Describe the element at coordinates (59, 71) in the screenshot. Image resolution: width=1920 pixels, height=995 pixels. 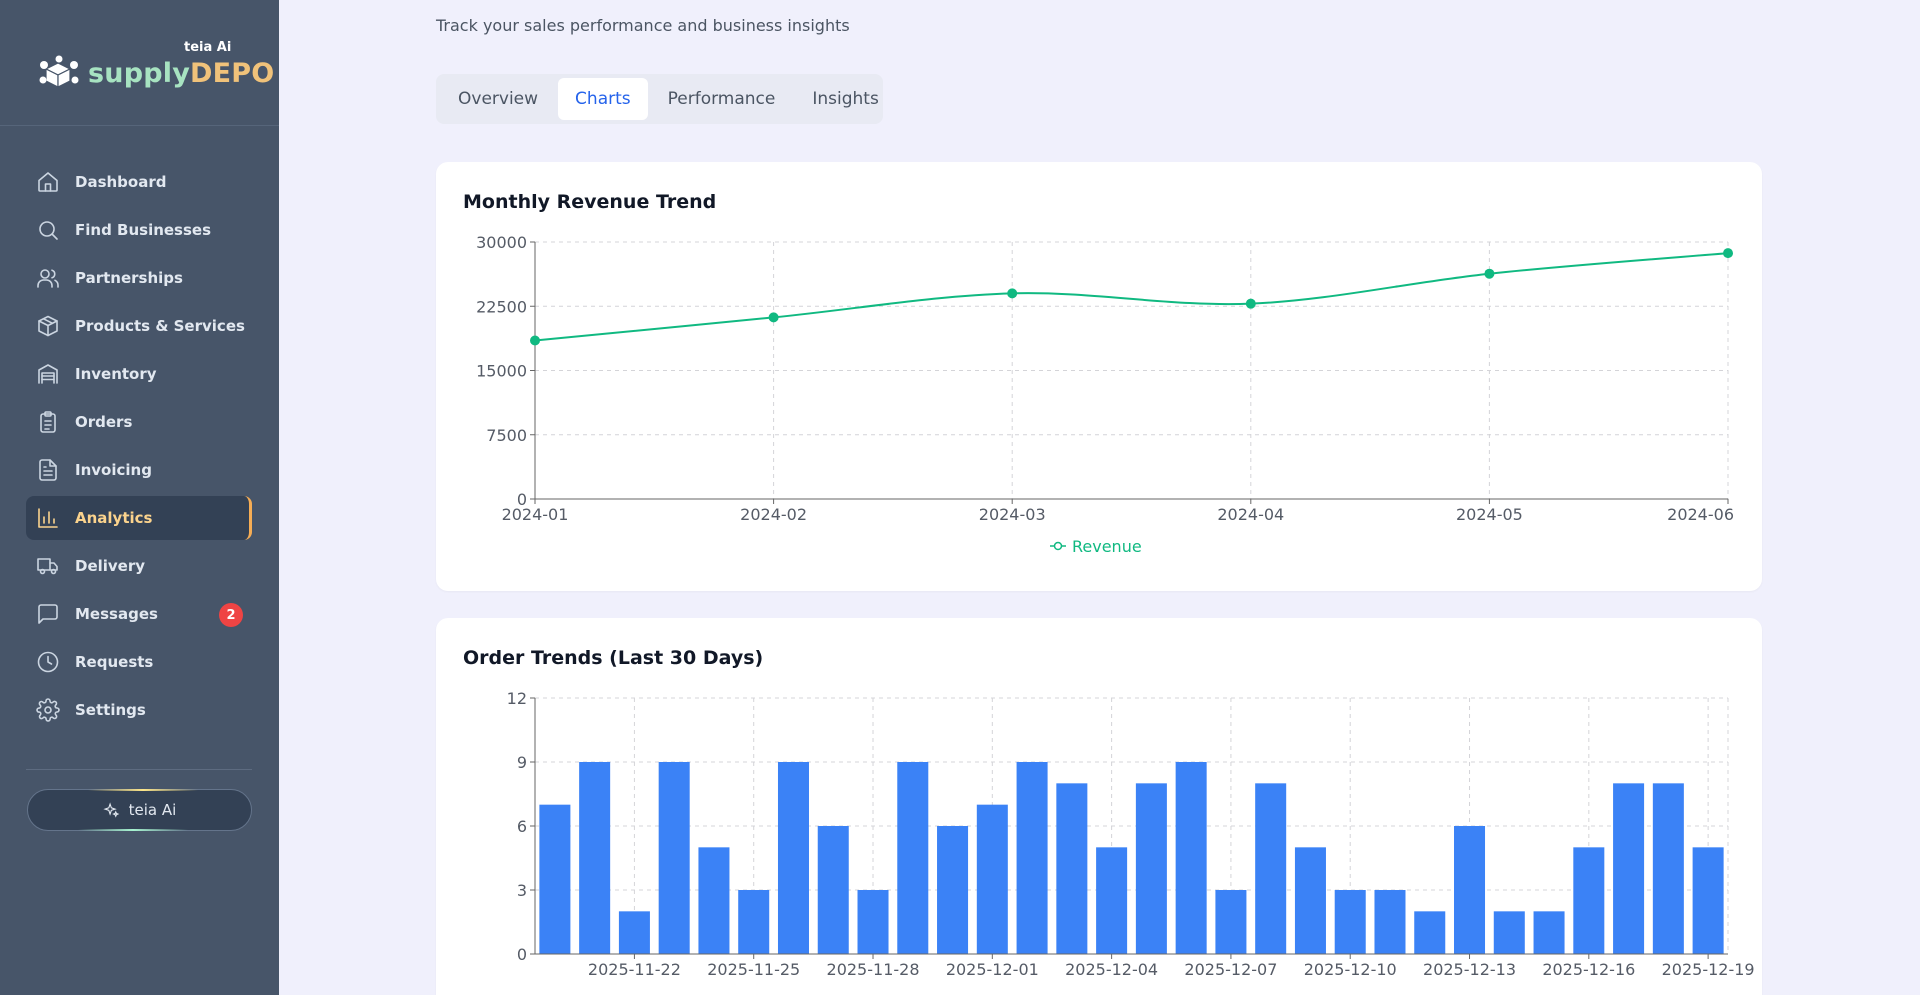
I see `logo-icon` at that location.